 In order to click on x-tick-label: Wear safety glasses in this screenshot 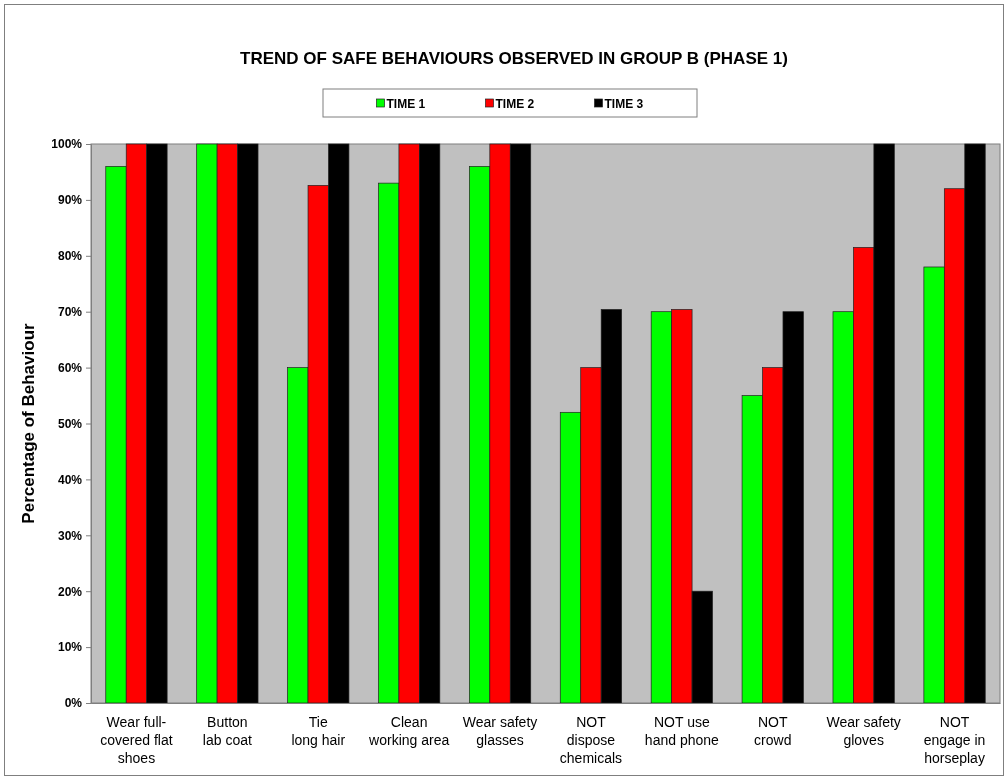, I will do `click(500, 731)`.